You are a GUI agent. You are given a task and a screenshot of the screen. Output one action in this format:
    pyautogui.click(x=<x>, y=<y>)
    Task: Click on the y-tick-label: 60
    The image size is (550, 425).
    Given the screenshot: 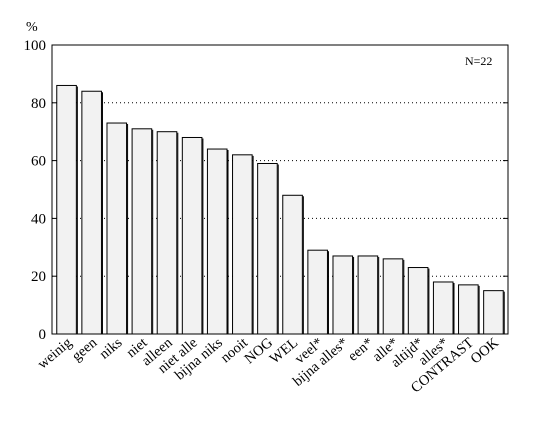 What is the action you would take?
    pyautogui.click(x=38, y=162)
    